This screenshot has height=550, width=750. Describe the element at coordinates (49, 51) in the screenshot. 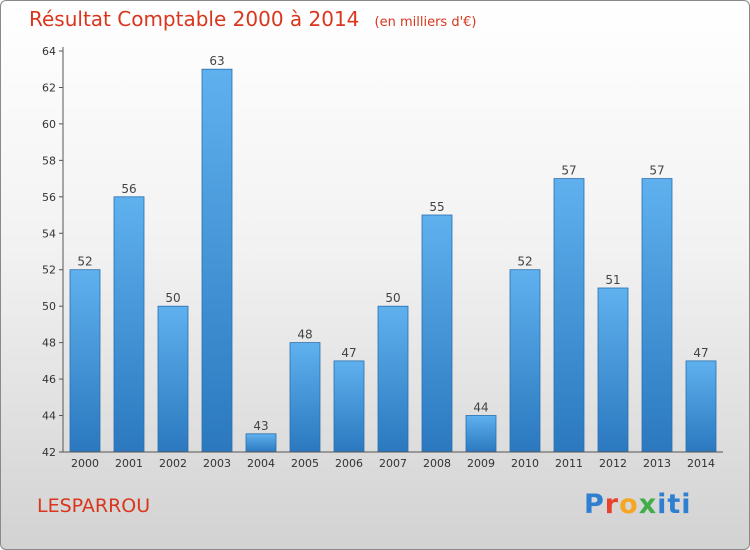

I see `y-tick-label: 64` at that location.